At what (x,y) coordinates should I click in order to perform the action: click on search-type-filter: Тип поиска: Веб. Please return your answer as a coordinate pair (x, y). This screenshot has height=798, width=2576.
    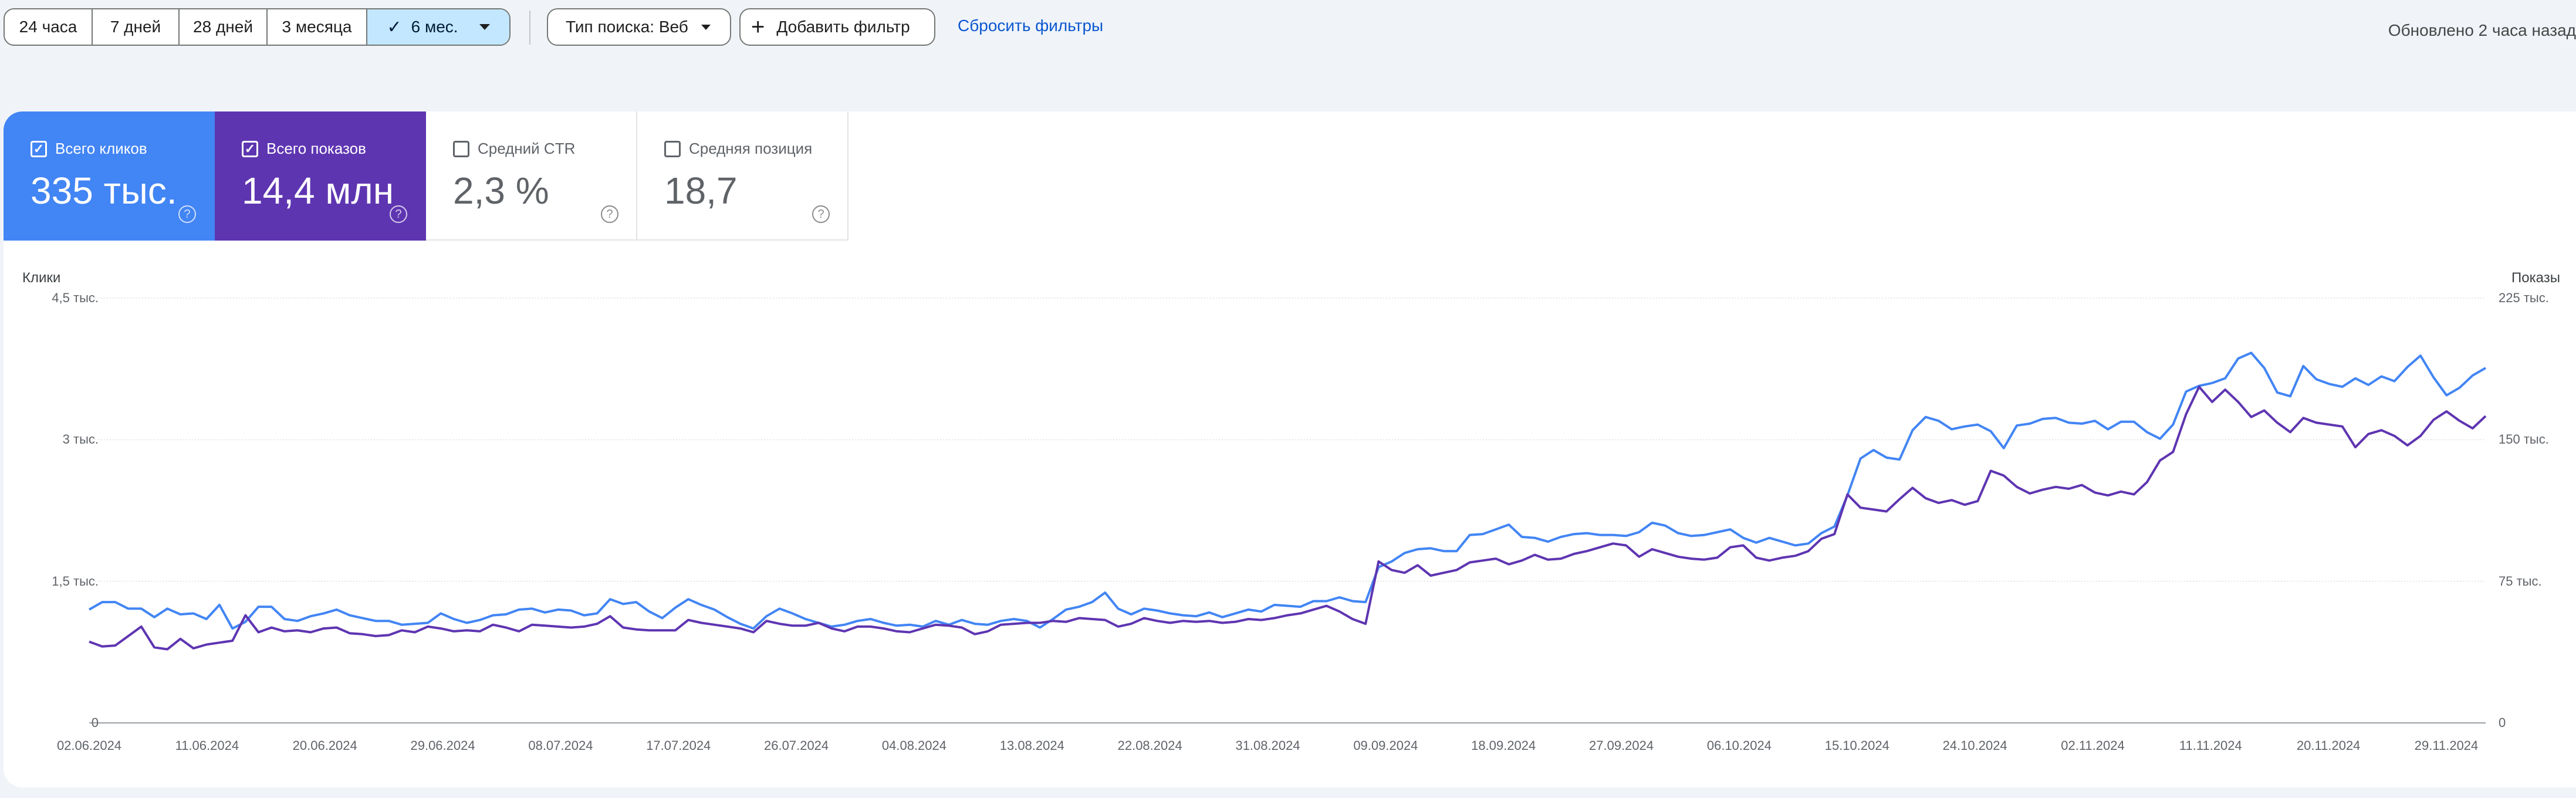
    Looking at the image, I should click on (639, 27).